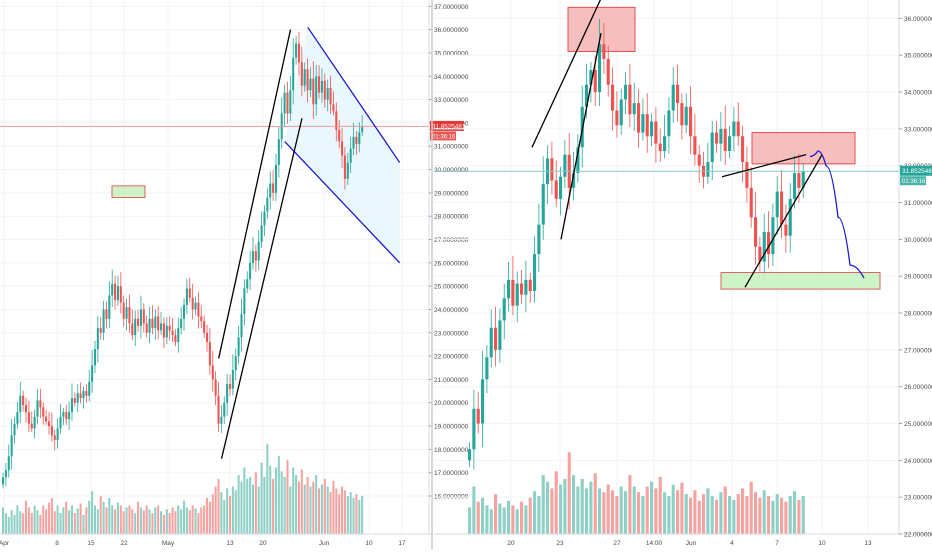  Describe the element at coordinates (918, 314) in the screenshot. I see `y-tick-label: 28.0000000` at that location.